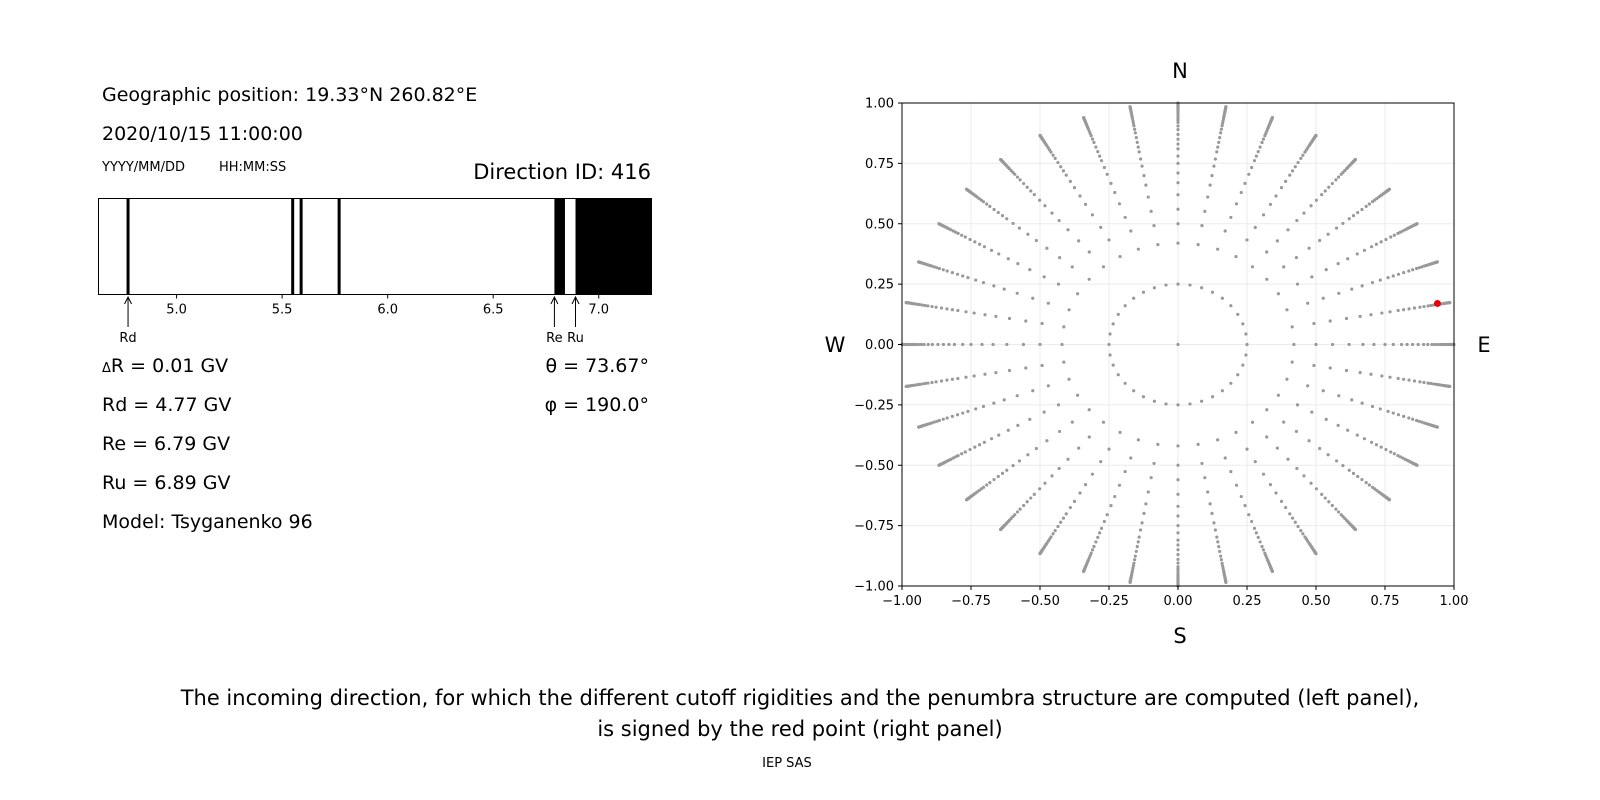  Describe the element at coordinates (874, 587) in the screenshot. I see `y-tick-label: −1.00` at that location.